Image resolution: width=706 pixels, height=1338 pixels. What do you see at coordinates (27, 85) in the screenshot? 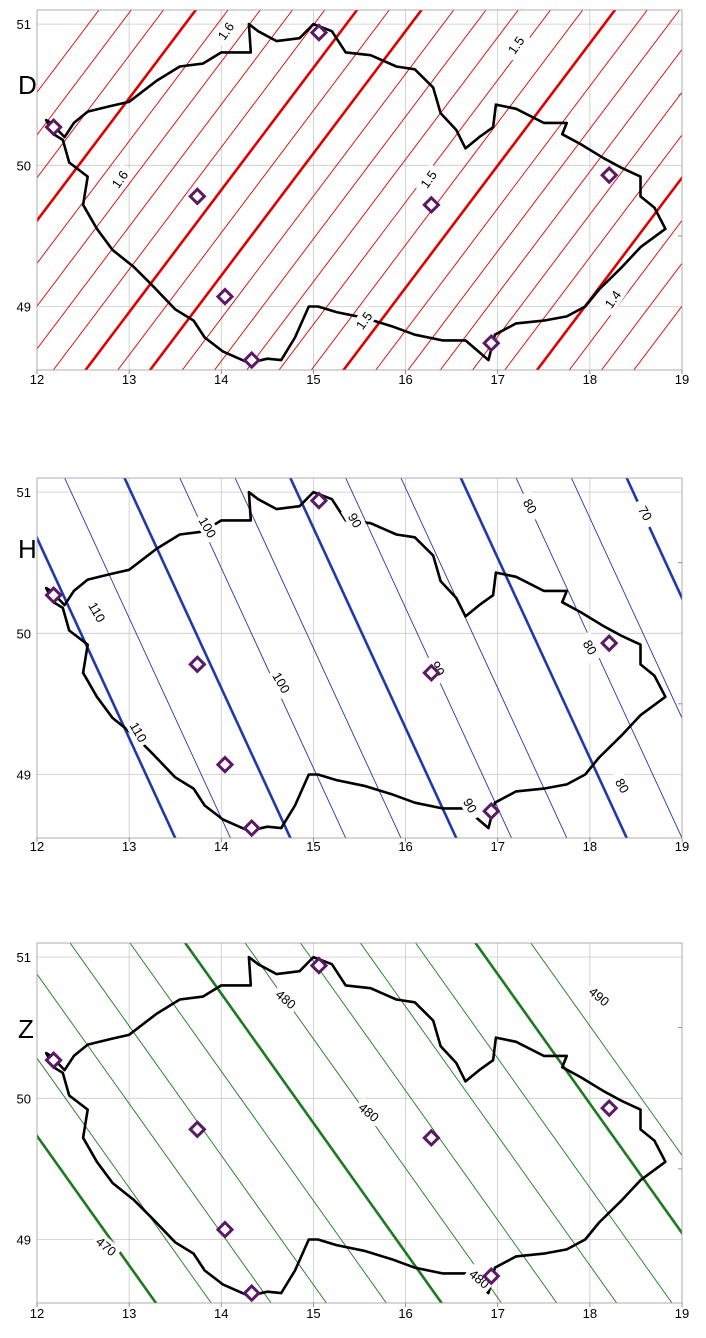
I see `panel-label-d: D` at bounding box center [27, 85].